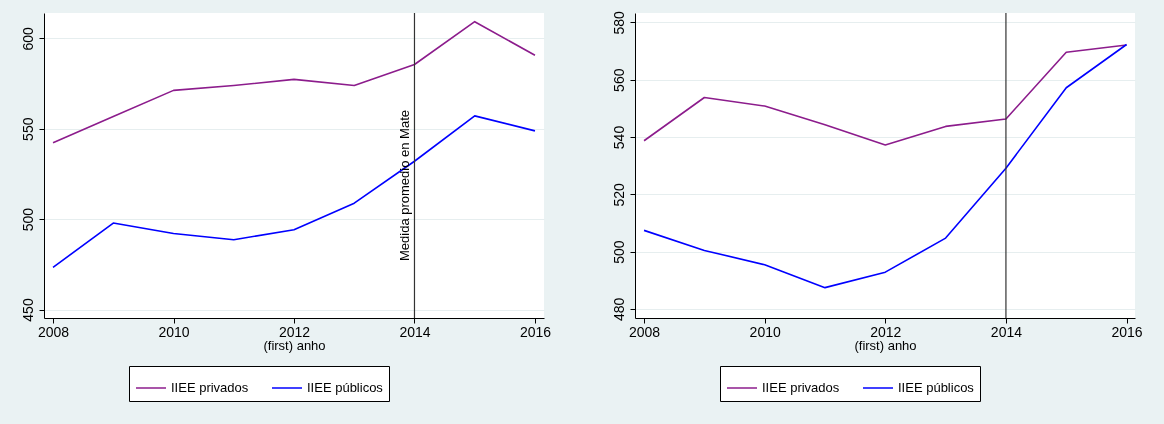 Image resolution: width=1164 pixels, height=424 pixels. I want to click on y-tick-label: 480, so click(618, 309).